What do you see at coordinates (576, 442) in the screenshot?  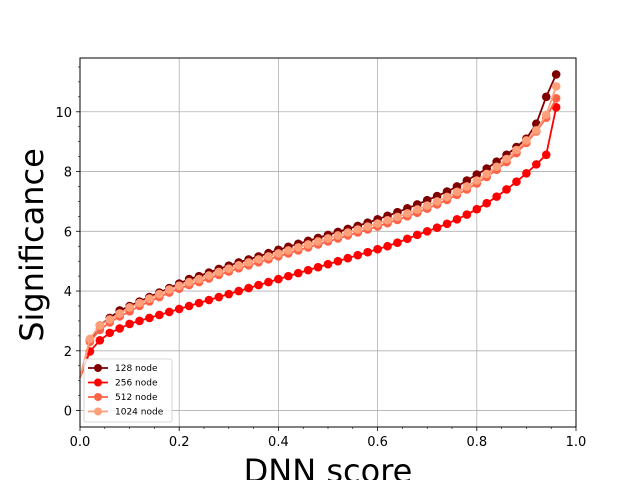 I see `x-tick-label: 1.0` at bounding box center [576, 442].